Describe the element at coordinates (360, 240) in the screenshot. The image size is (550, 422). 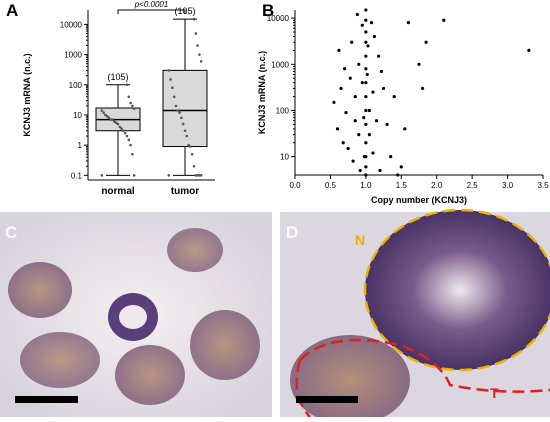
I see `annotation: N` at that location.